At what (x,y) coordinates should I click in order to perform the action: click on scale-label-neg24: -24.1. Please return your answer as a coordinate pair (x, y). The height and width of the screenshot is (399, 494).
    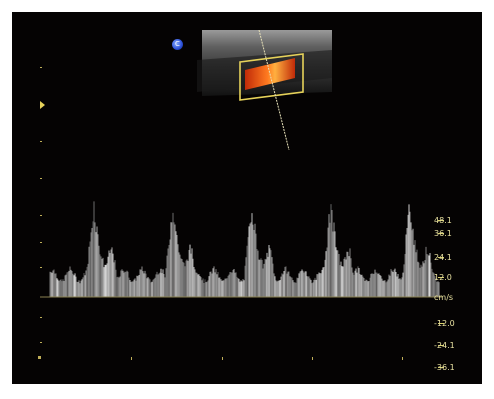
    Looking at the image, I should click on (444, 345).